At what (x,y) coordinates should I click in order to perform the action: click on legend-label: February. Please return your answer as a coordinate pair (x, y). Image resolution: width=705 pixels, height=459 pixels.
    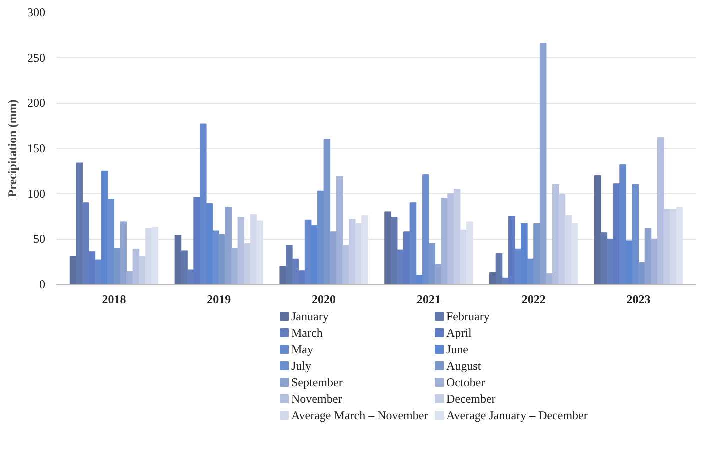
    Looking at the image, I should click on (468, 317).